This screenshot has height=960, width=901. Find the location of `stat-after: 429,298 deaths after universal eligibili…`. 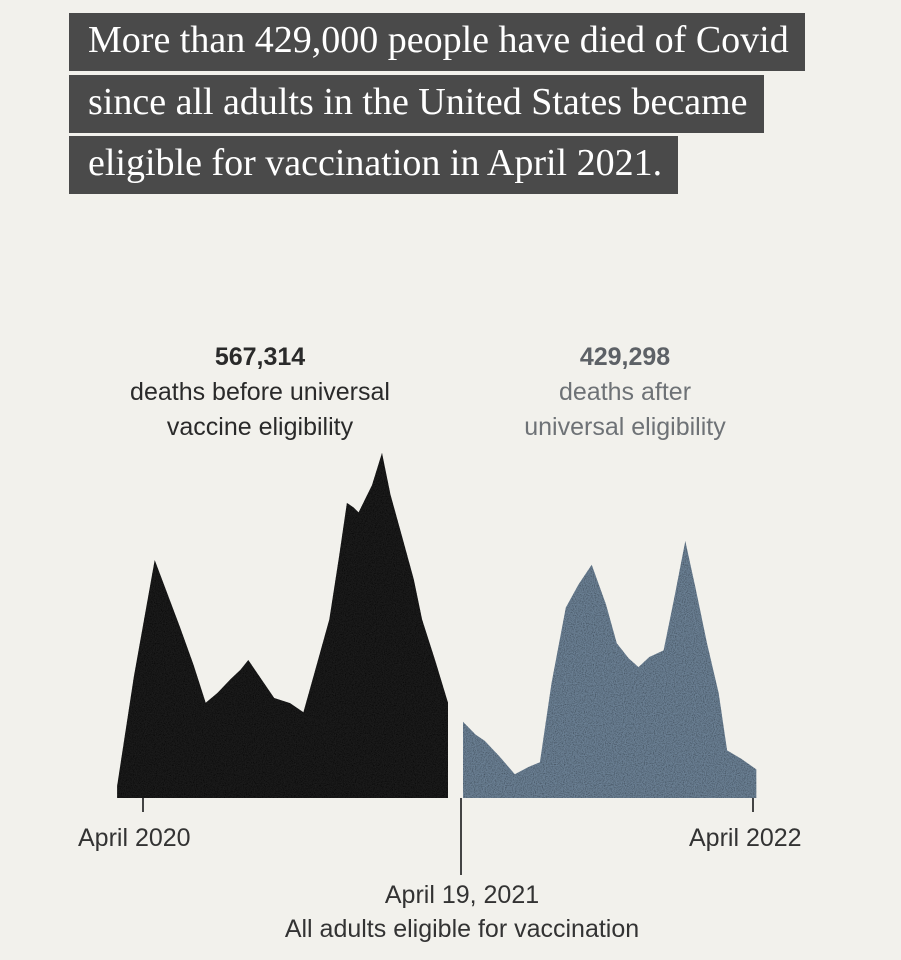

stat-after: 429,298 deaths after universal eligibili… is located at coordinates (625, 392).